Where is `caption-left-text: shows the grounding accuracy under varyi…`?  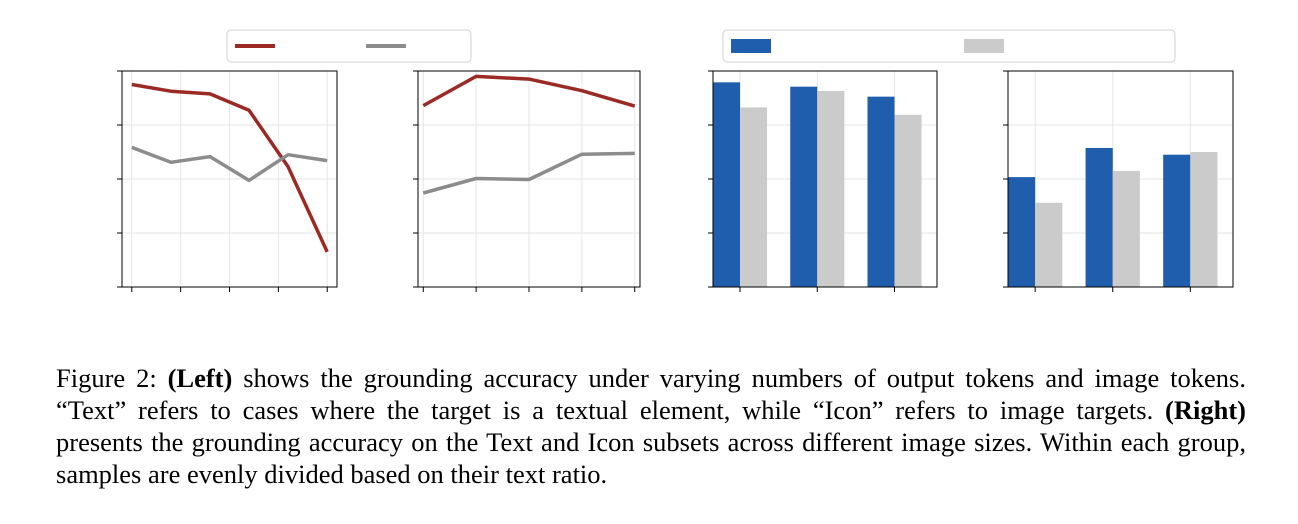 caption-left-text: shows the grounding accuracy under varyi… is located at coordinates (651, 394).